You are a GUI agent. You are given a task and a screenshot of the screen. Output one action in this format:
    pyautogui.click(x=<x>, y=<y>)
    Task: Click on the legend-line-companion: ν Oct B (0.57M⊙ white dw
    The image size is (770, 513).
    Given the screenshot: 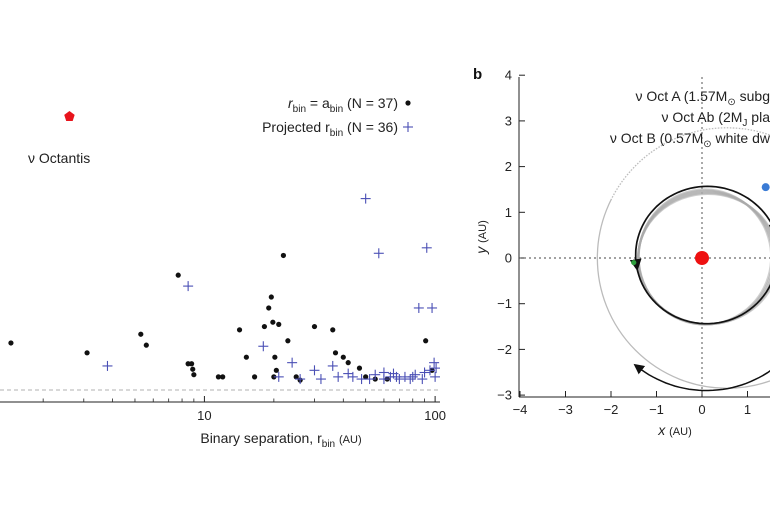 What is the action you would take?
    pyautogui.click(x=690, y=140)
    